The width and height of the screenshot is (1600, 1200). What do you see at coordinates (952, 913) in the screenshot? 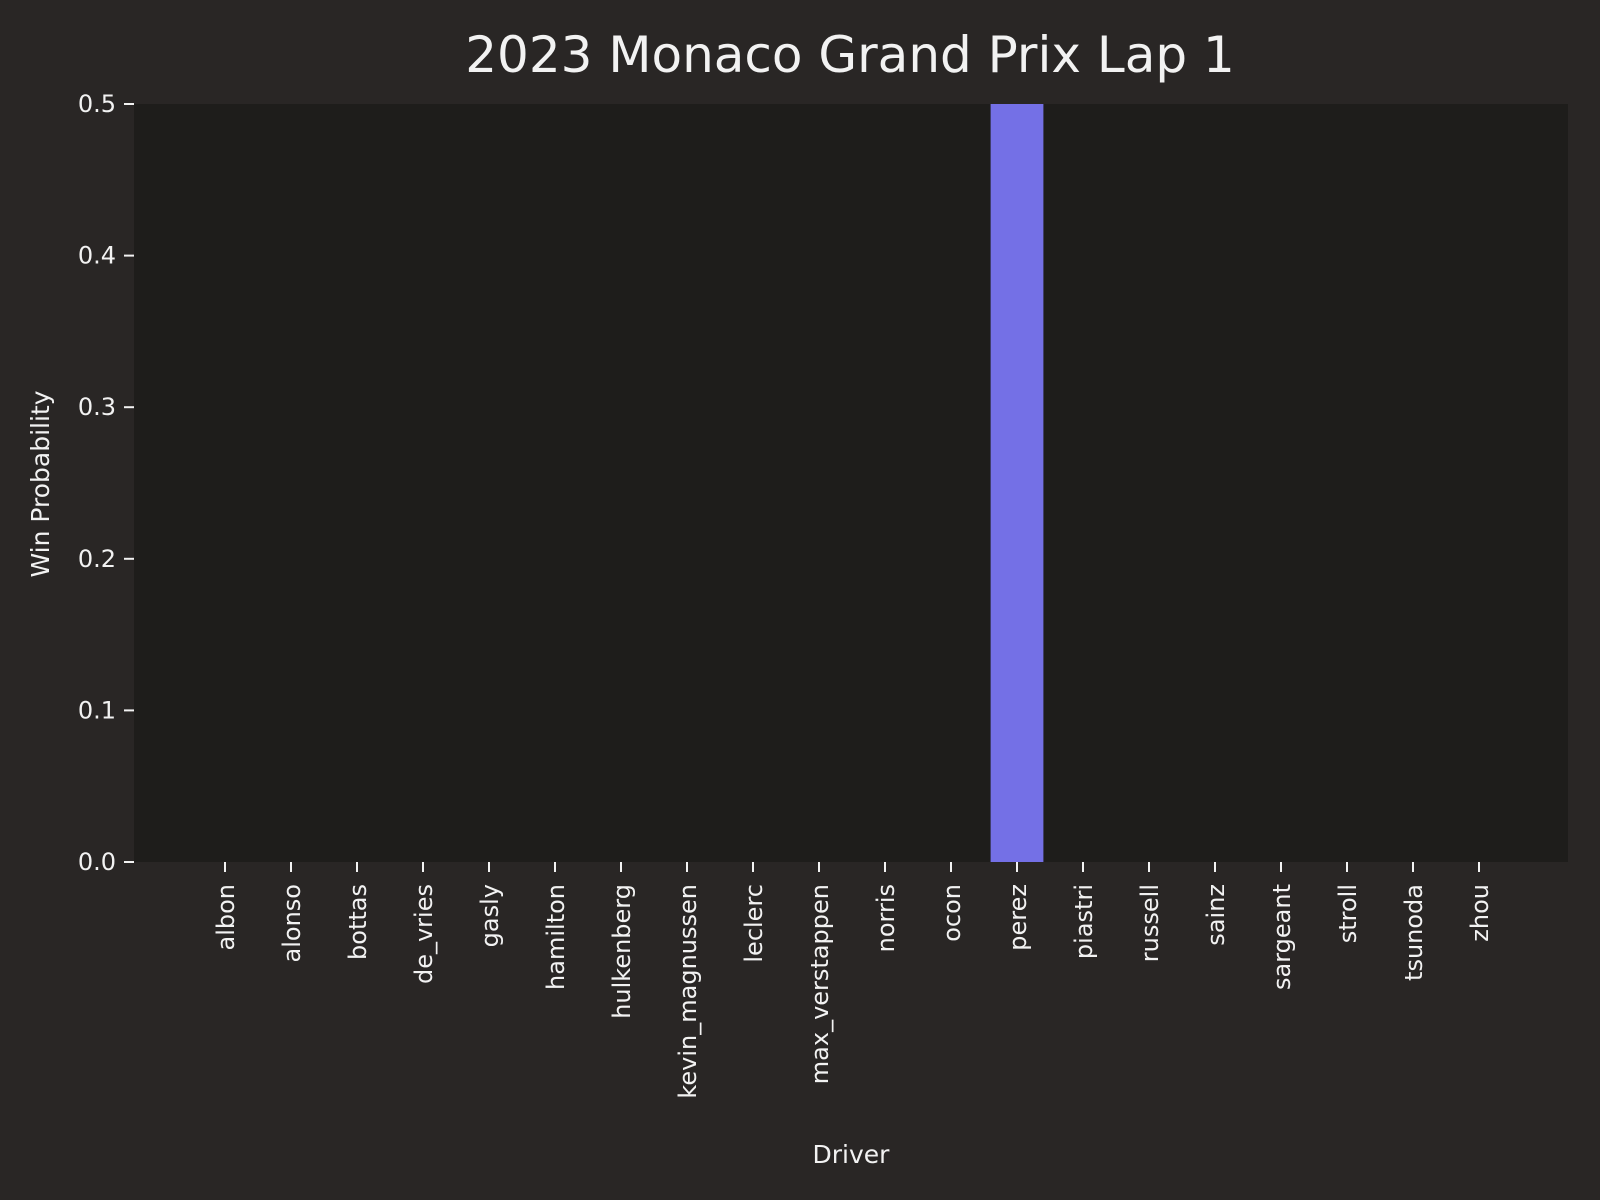
I see `x-tick-label: ocon` at bounding box center [952, 913].